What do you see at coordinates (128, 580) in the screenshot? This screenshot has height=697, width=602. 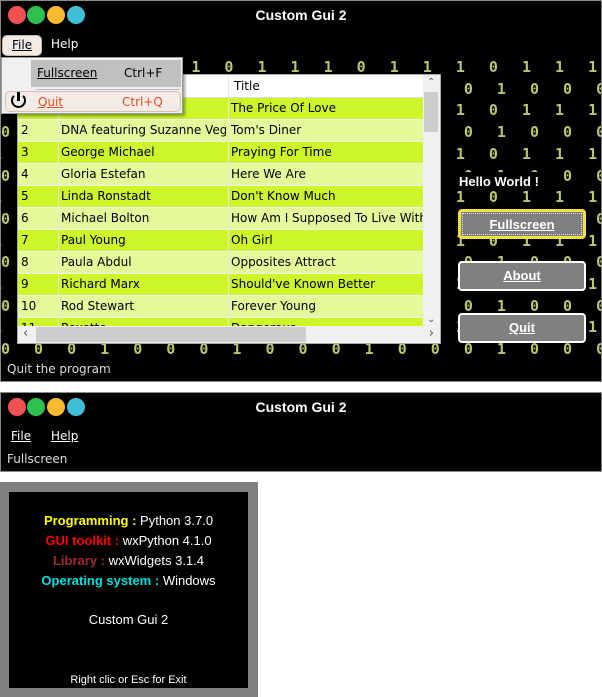 I see `about-line-os: Operating system : Windows` at bounding box center [128, 580].